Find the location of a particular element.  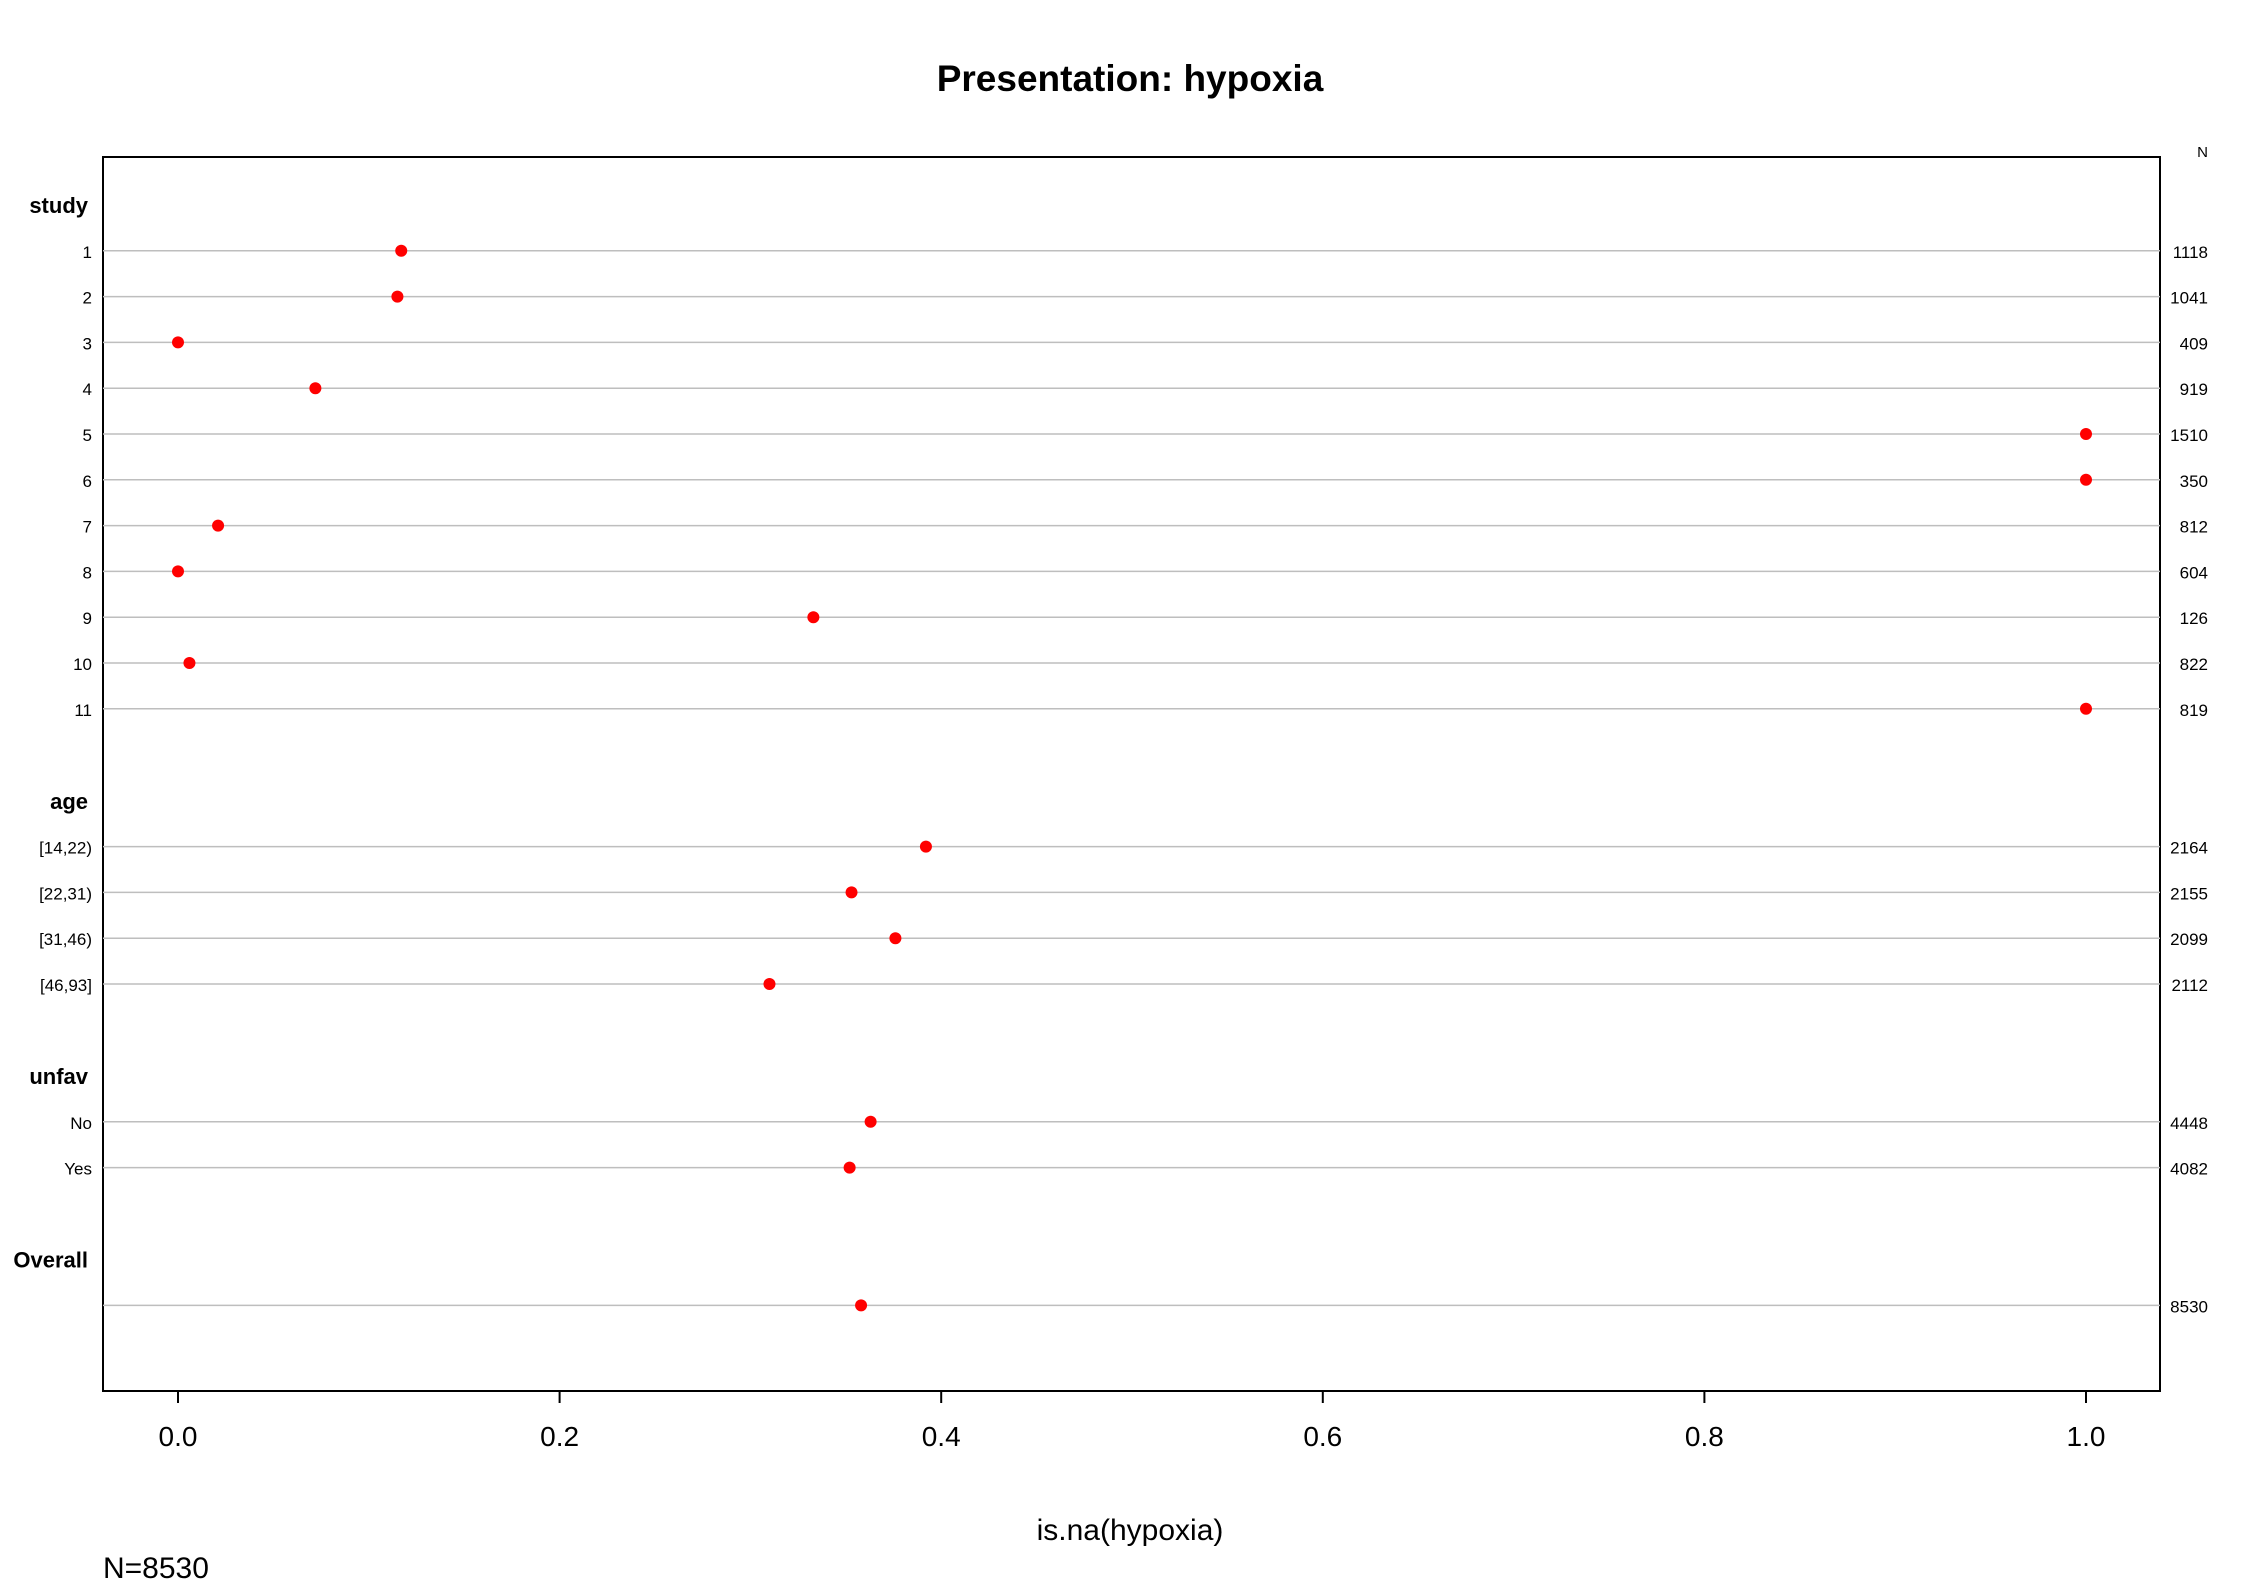

row-label: 9 is located at coordinates (87, 618).